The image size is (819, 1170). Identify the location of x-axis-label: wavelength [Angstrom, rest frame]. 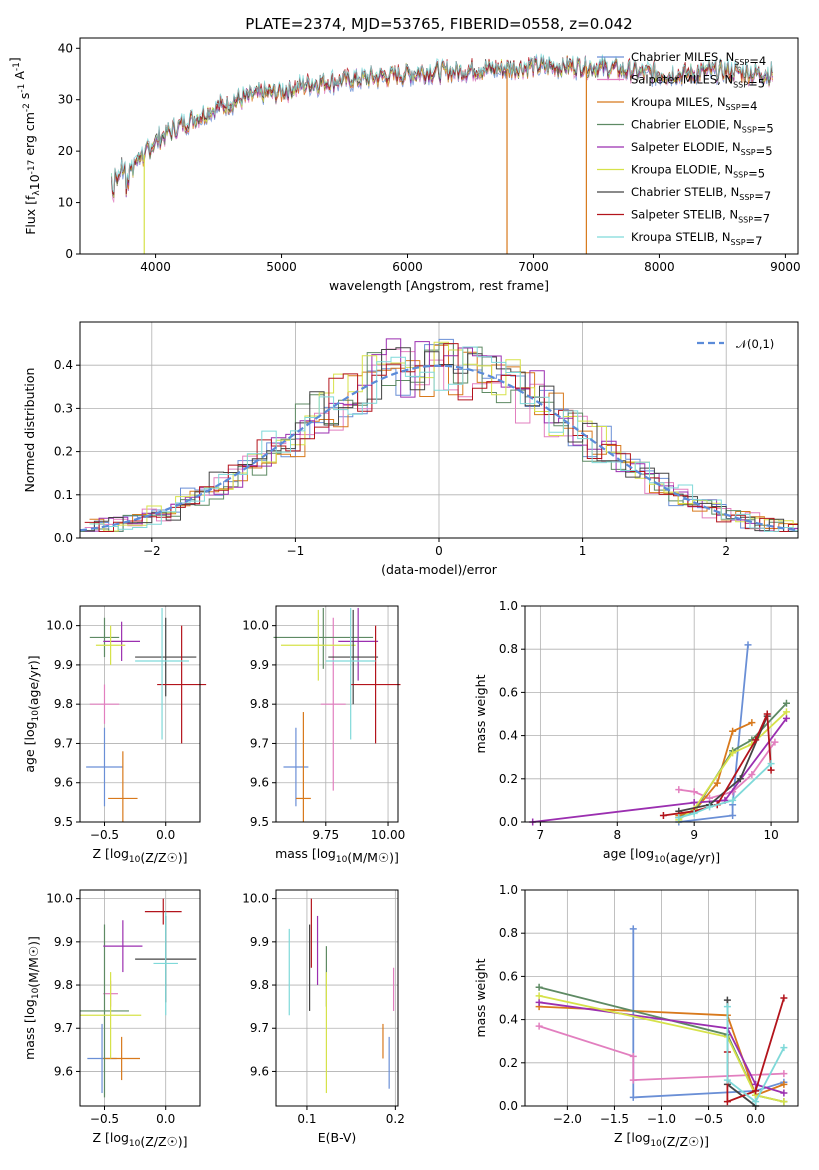
(439, 285).